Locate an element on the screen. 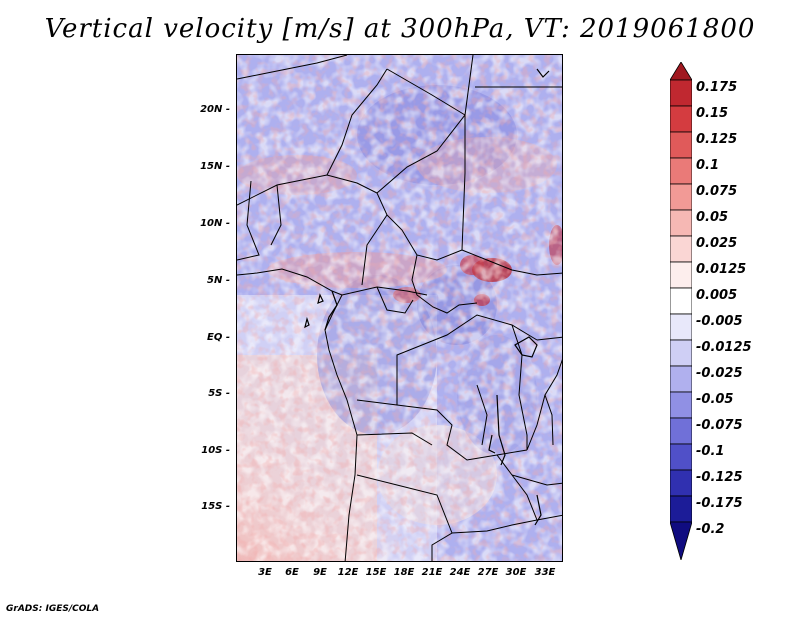 This screenshot has width=800, height=618. colorbar-label: 0.0125 is located at coordinates (721, 269).